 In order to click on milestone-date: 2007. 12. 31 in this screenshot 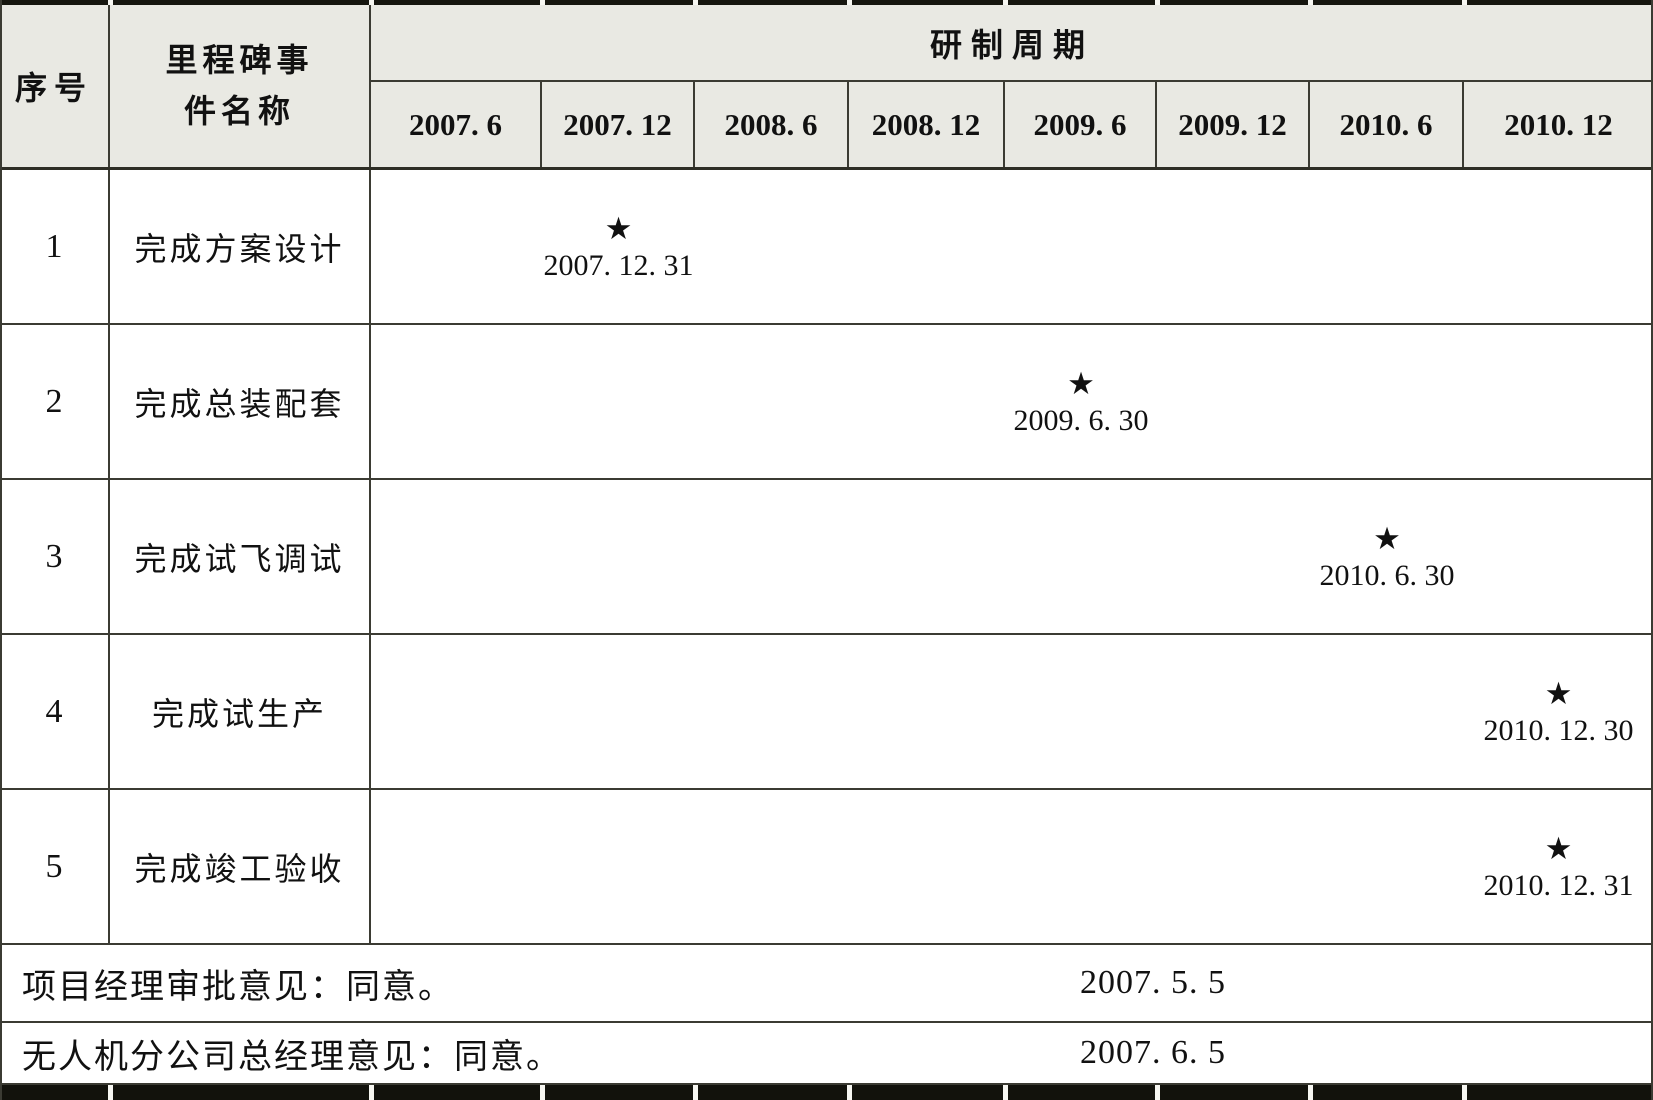, I will do `click(618, 265)`.